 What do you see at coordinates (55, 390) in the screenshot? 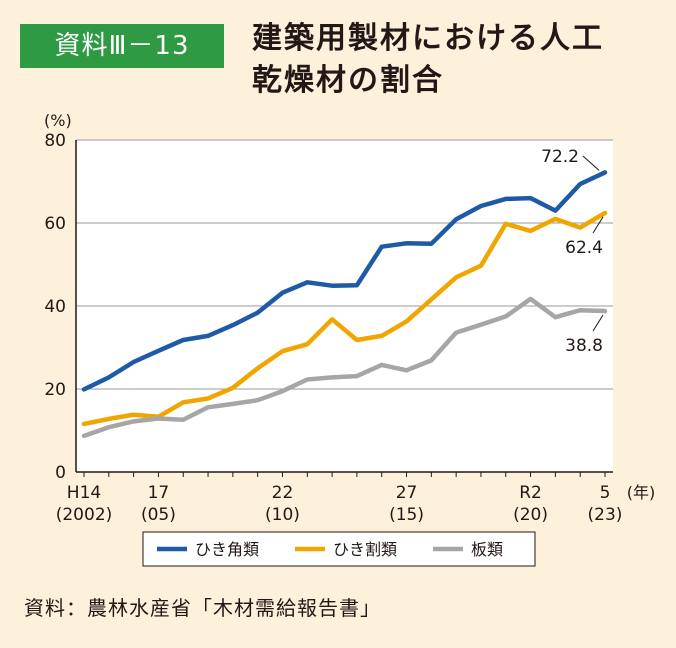
I see `y-tick-label-20: 20` at bounding box center [55, 390].